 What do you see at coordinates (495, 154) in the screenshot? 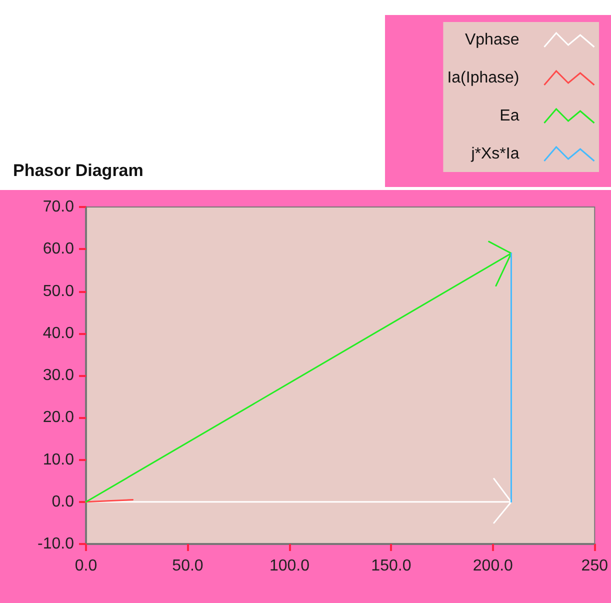
I see `legend-label: j*Xs*Ia` at bounding box center [495, 154].